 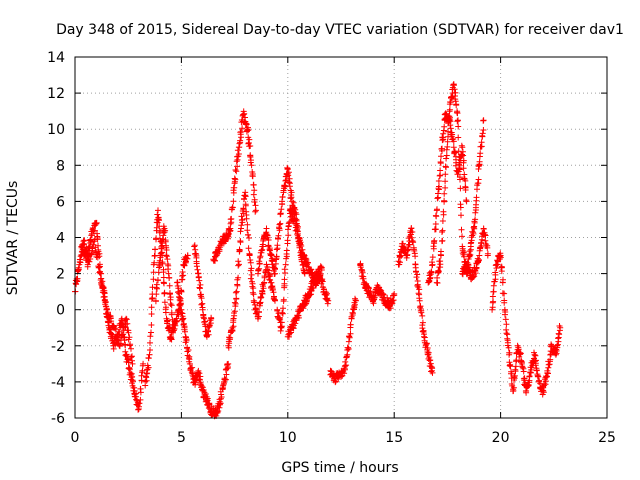 I want to click on x-tick-label: 15, so click(x=394, y=438).